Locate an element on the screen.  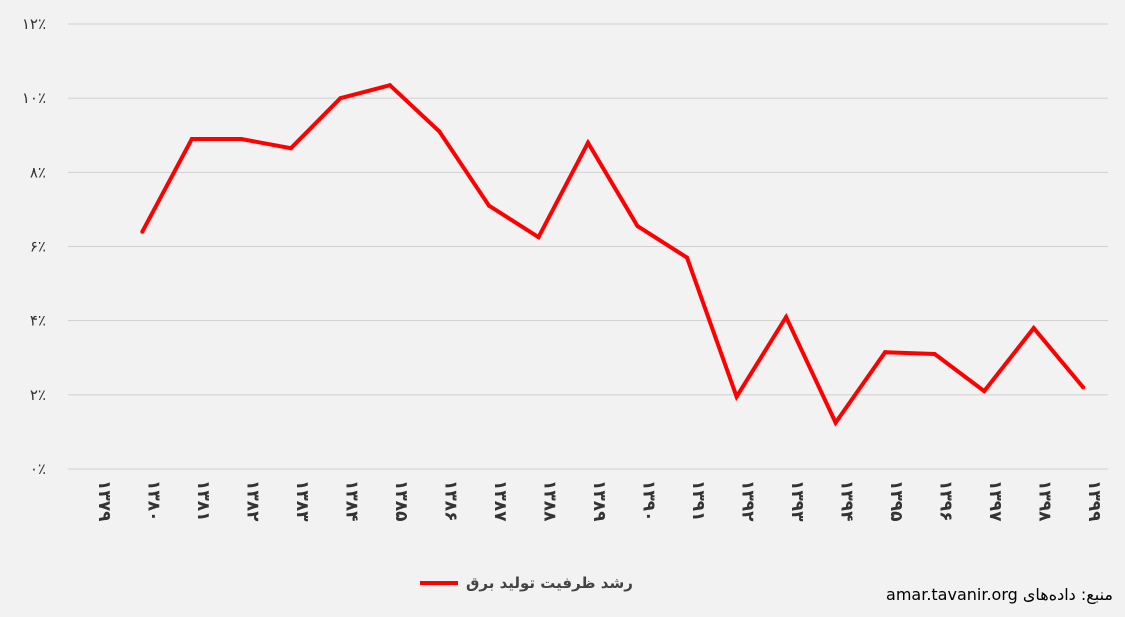
x-tick-label: ۱۳۹۵ is located at coordinates (896, 501).